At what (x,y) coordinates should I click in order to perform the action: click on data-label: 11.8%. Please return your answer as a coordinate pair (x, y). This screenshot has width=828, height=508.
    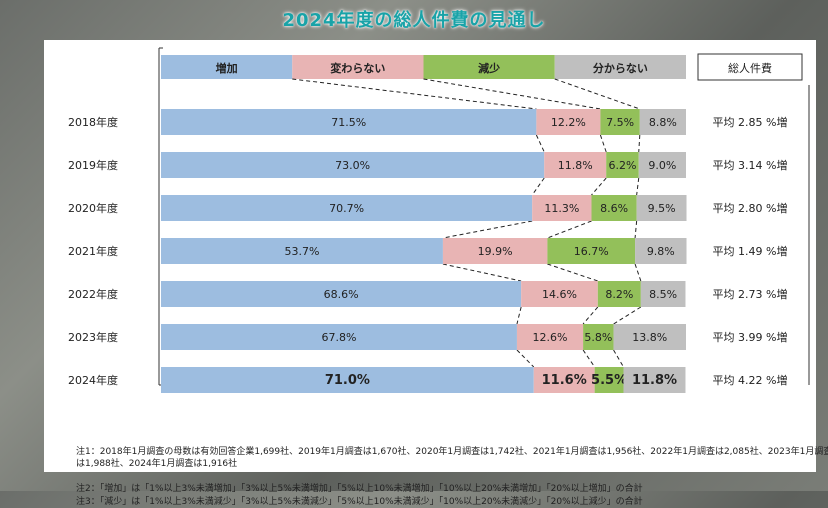
    Looking at the image, I should click on (654, 380).